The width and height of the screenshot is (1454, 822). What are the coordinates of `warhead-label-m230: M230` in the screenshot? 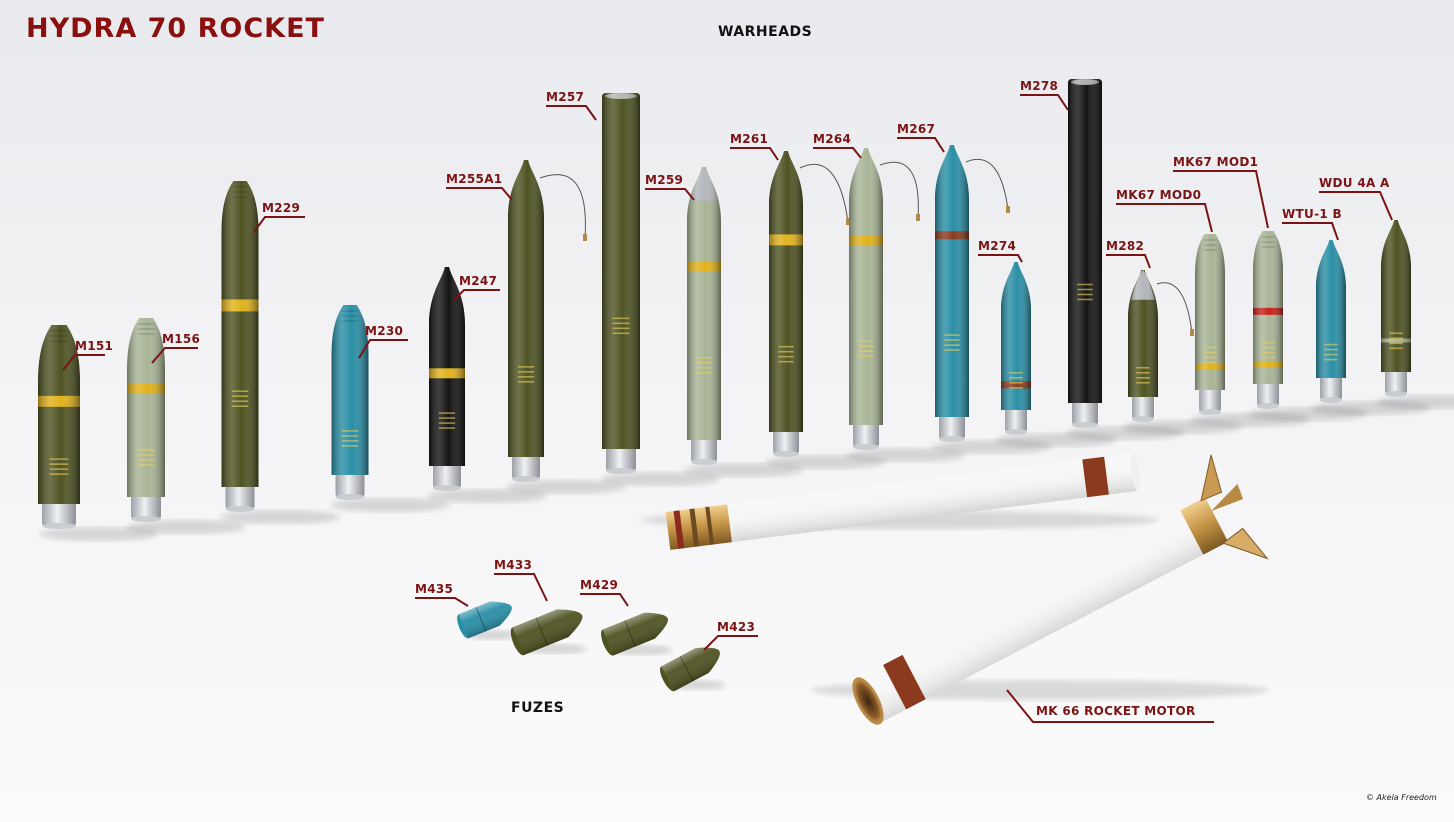 It's located at (384, 331).